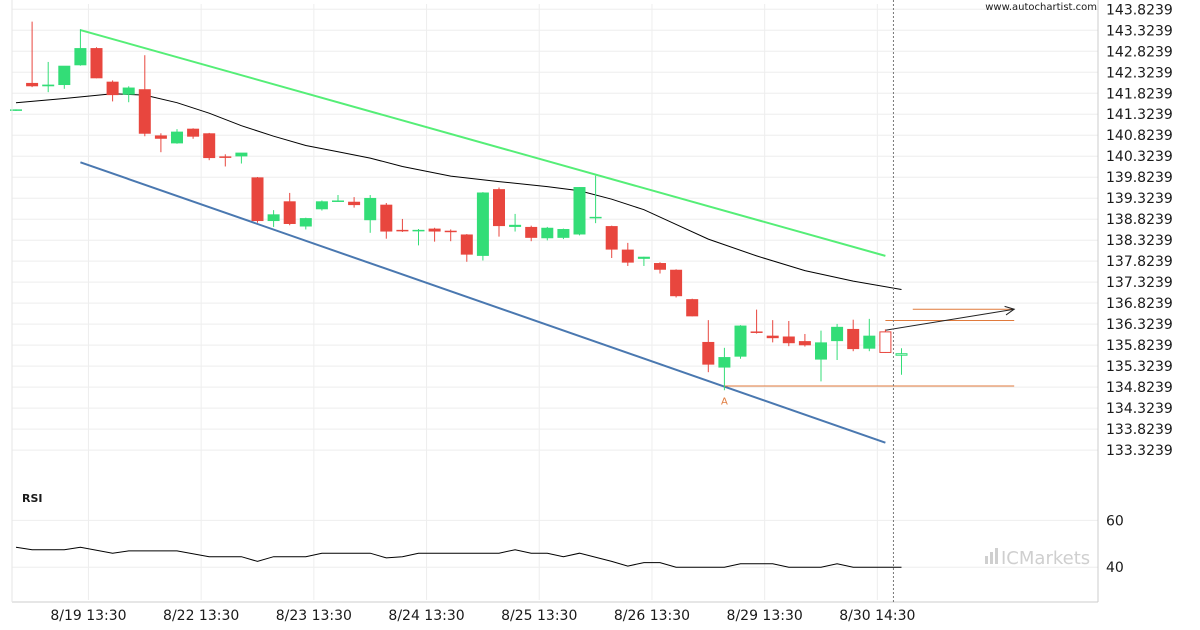 This screenshot has width=1200, height=630. Describe the element at coordinates (1139, 346) in the screenshot. I see `y-tick-label: 135.8239` at that location.